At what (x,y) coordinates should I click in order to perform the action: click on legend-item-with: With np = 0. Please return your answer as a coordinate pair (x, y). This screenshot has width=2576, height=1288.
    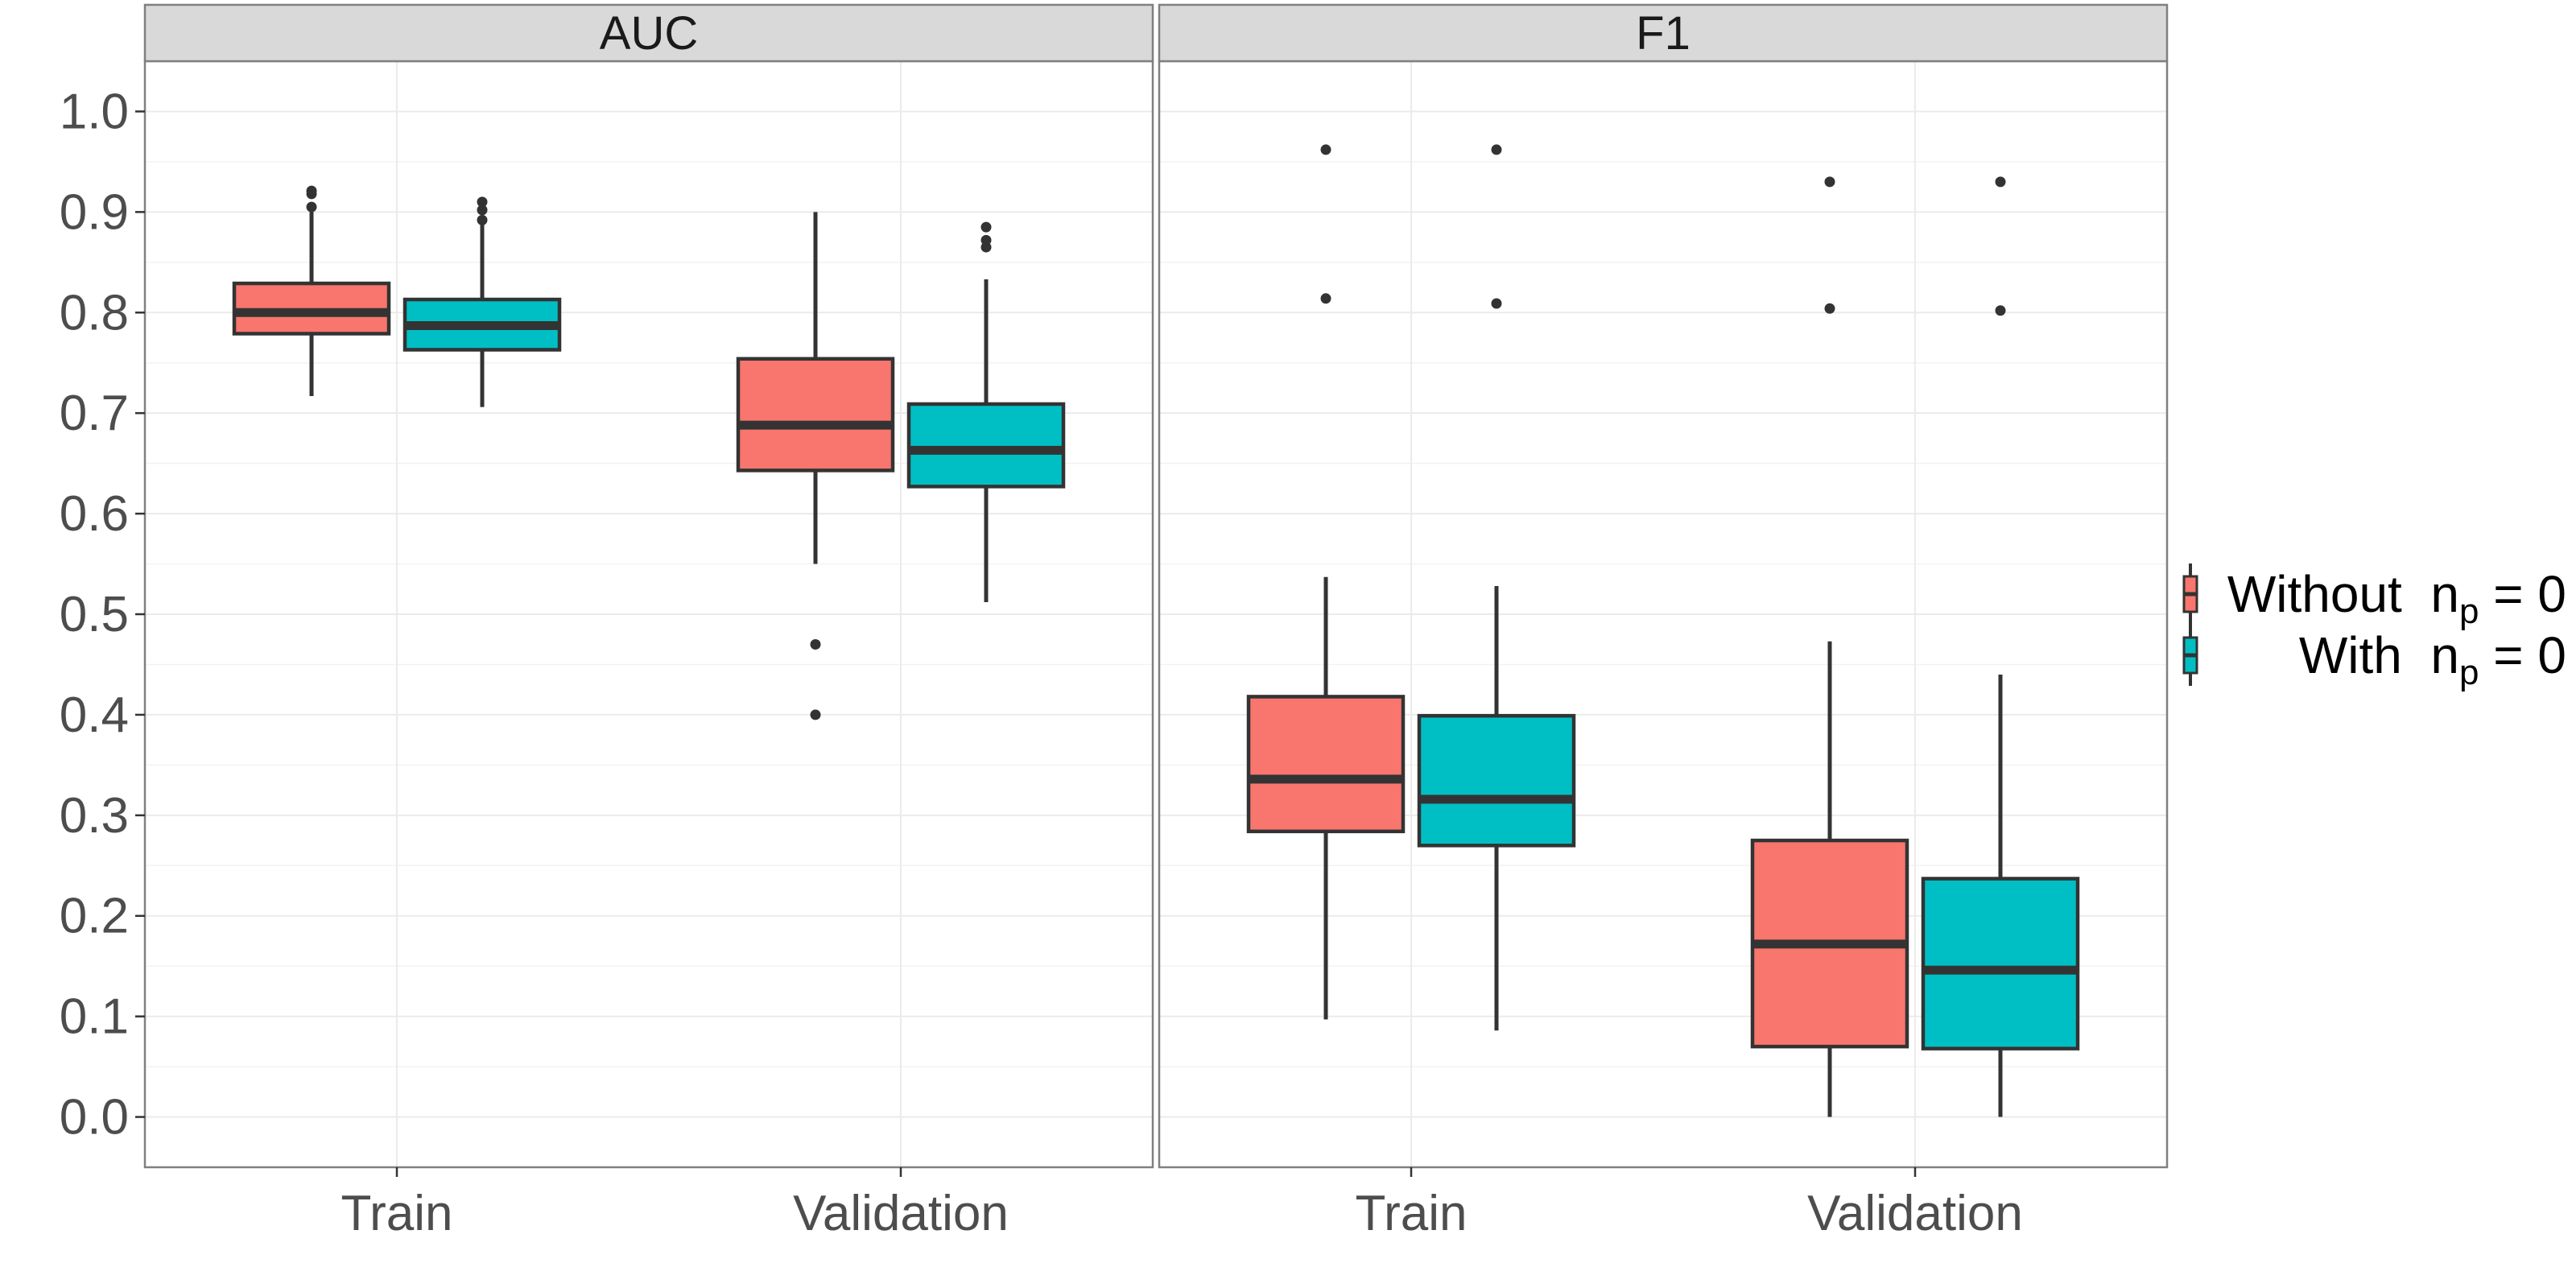
    Looking at the image, I should click on (2374, 658).